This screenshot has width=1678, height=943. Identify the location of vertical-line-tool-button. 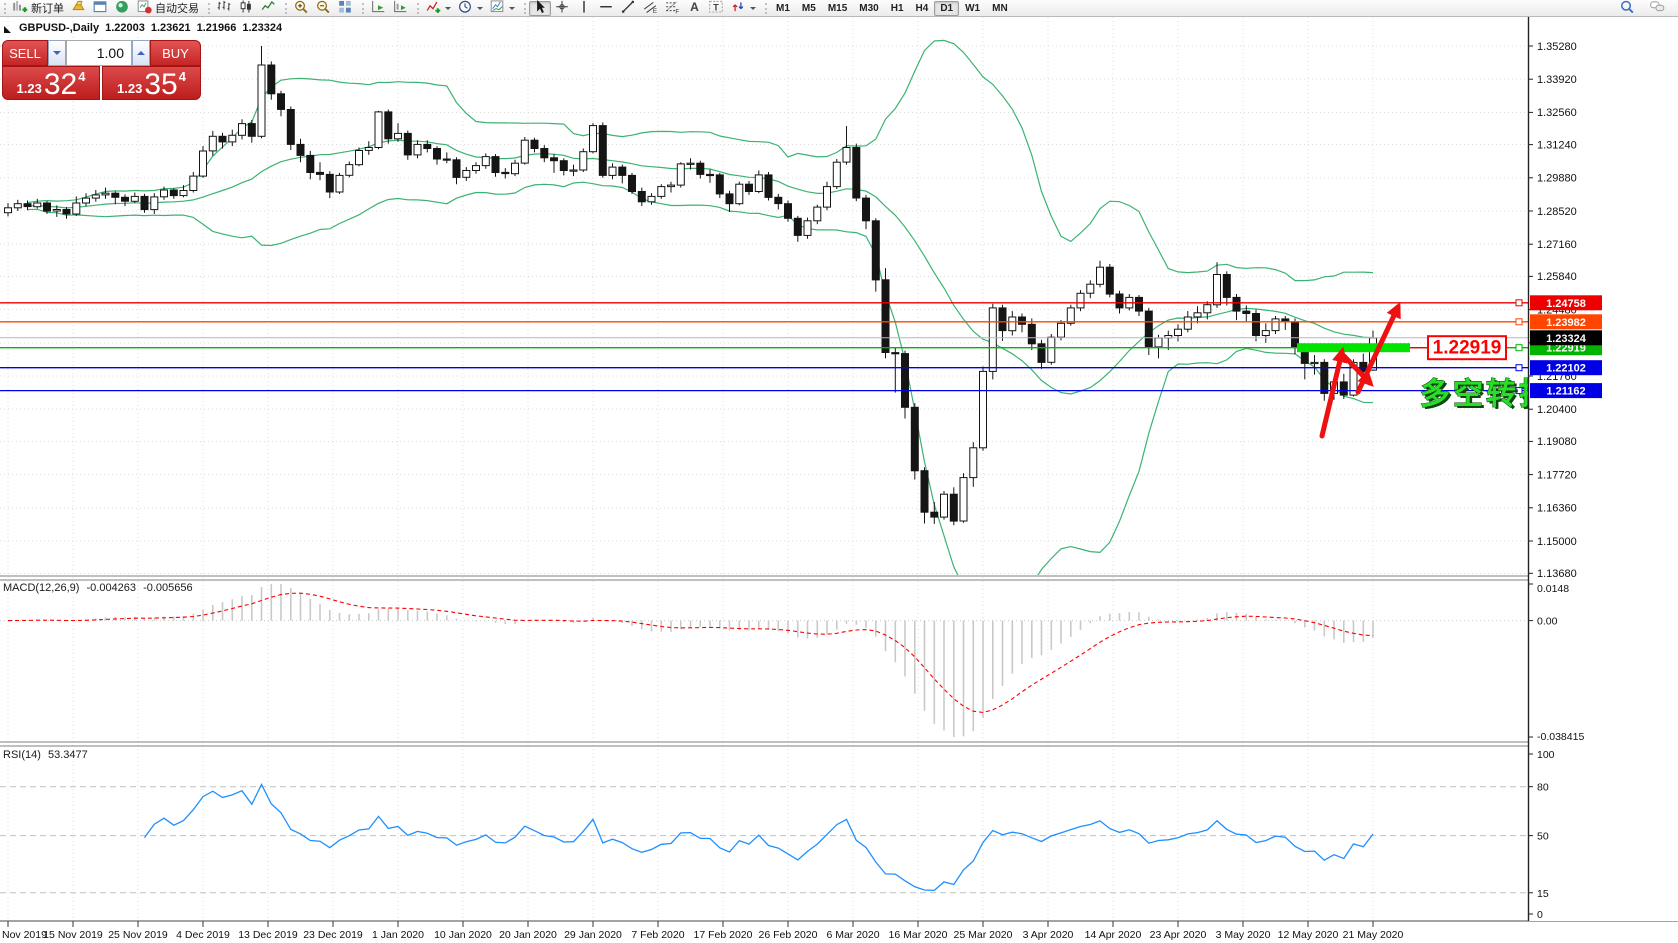
(584, 8).